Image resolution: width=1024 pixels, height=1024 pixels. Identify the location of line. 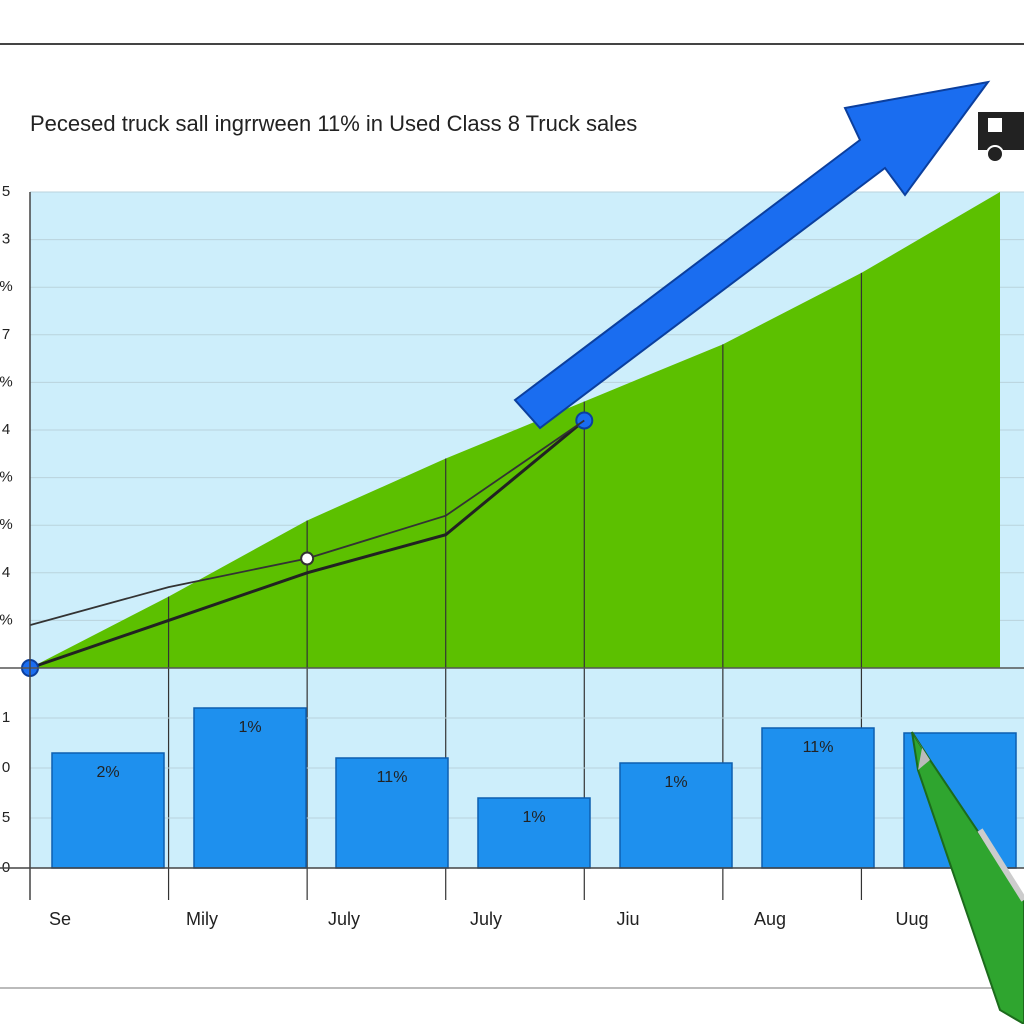
(307, 544).